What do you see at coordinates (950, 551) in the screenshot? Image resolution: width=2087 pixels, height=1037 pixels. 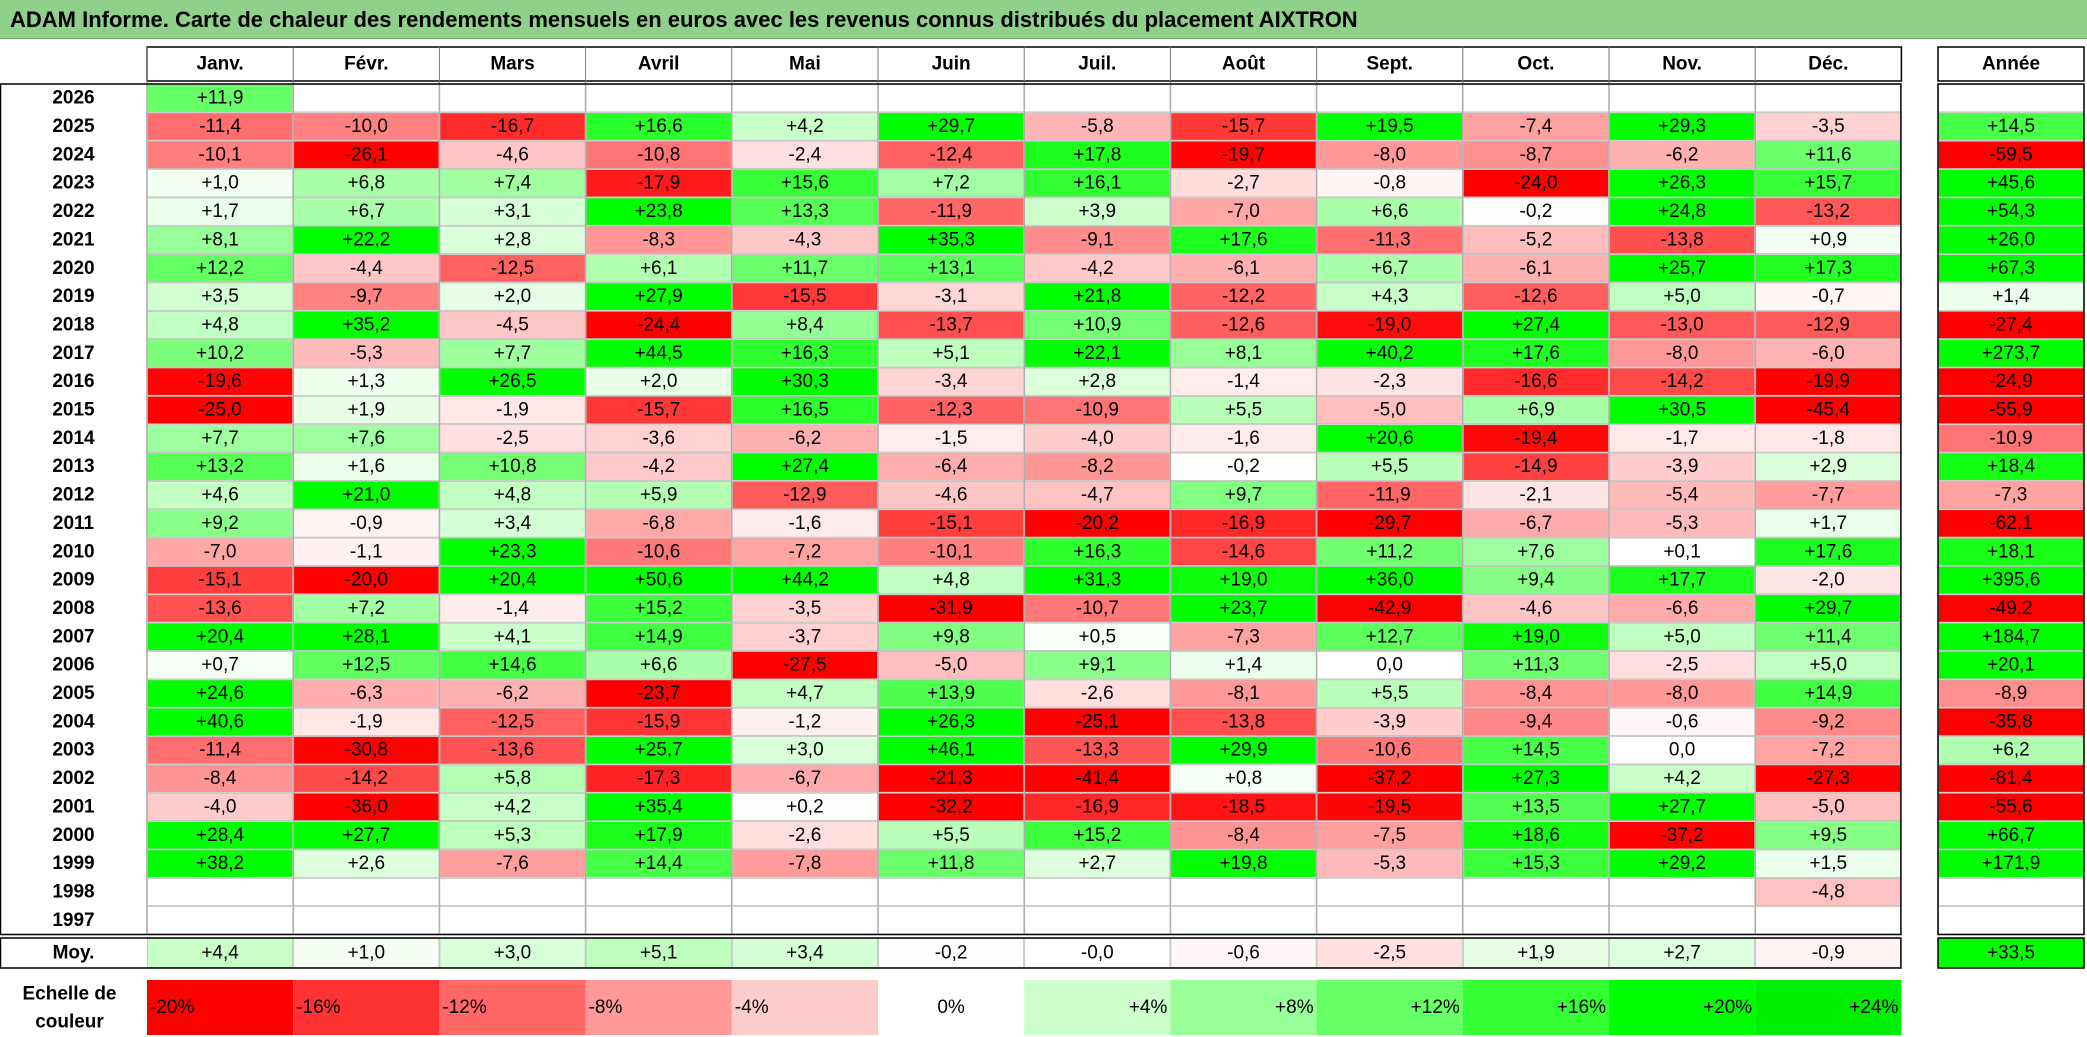 I see `cell-value: -10,1` at bounding box center [950, 551].